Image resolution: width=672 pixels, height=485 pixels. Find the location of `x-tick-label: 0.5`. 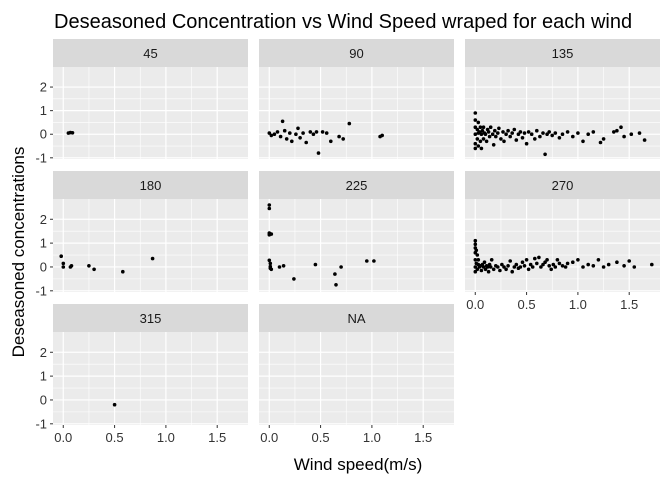

x-tick-label: 0.5 is located at coordinates (321, 437).